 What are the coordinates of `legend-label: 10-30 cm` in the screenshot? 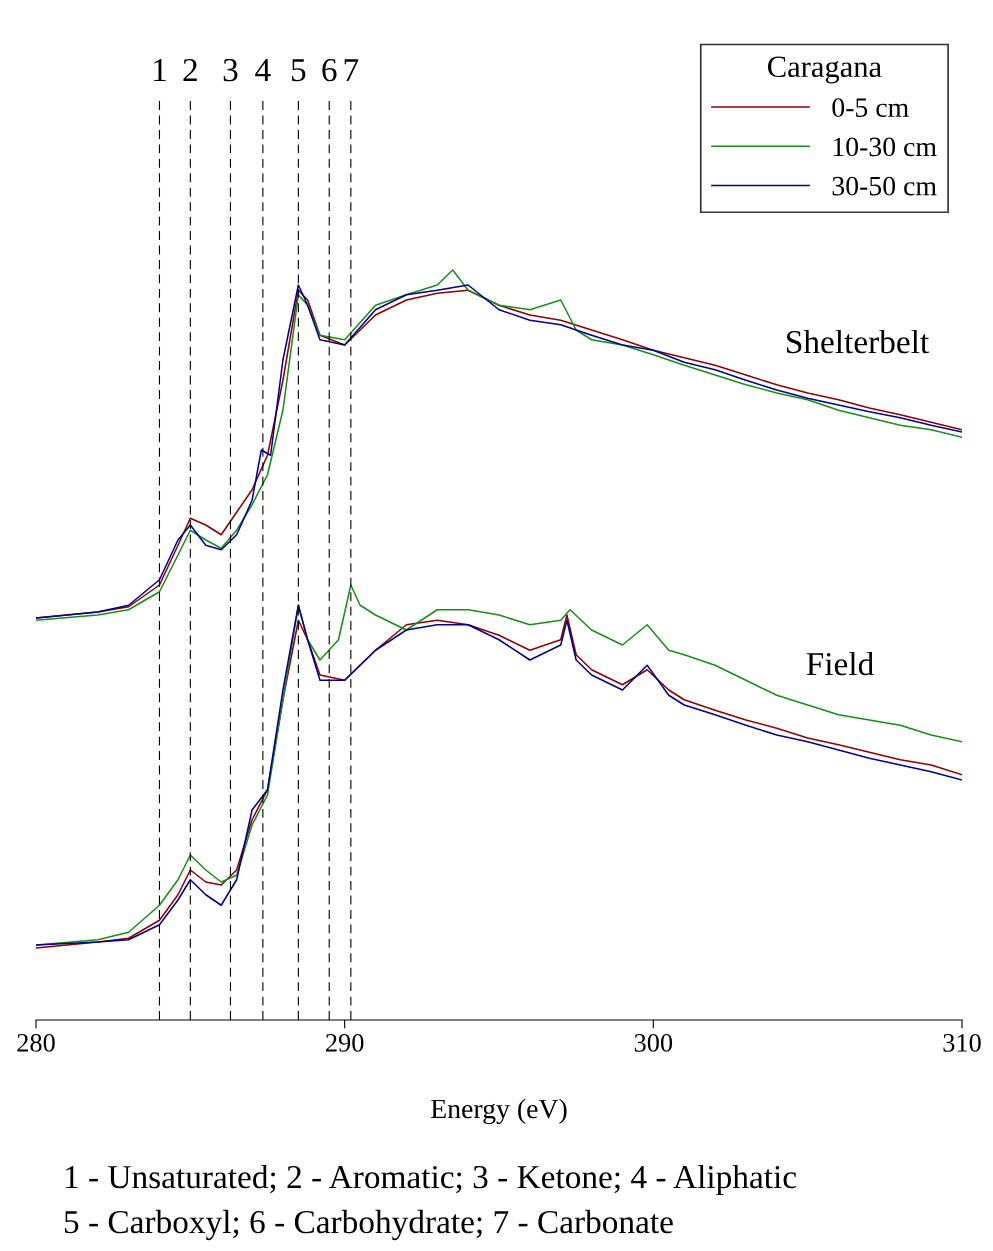 It's located at (885, 147).